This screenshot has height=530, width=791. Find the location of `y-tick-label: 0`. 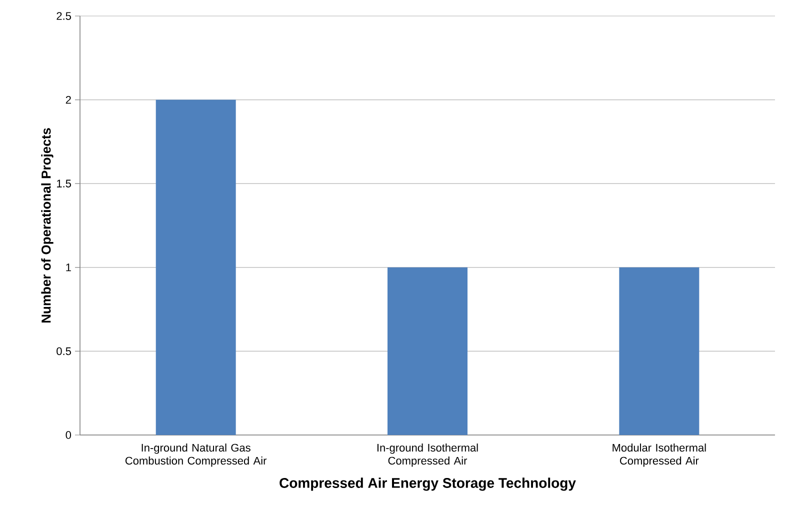

y-tick-label: 0 is located at coordinates (69, 435).